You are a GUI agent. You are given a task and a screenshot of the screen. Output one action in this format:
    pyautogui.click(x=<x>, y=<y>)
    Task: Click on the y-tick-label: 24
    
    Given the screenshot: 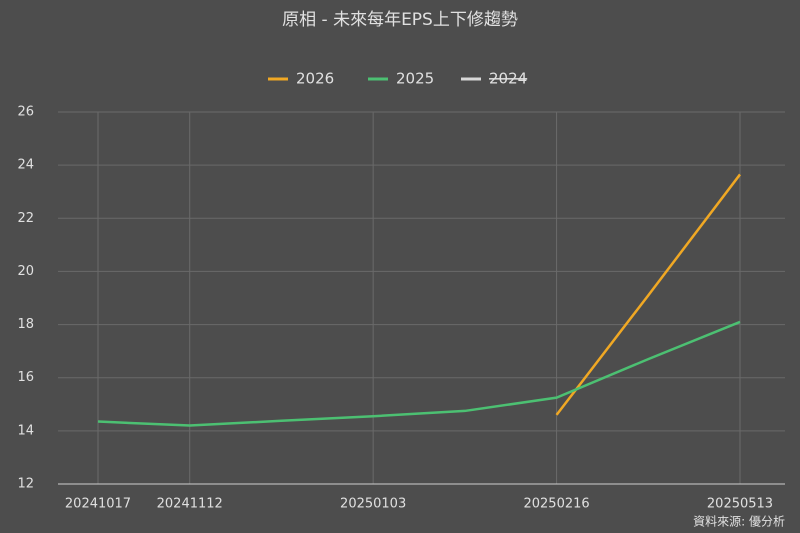 What is the action you would take?
    pyautogui.click(x=25, y=165)
    